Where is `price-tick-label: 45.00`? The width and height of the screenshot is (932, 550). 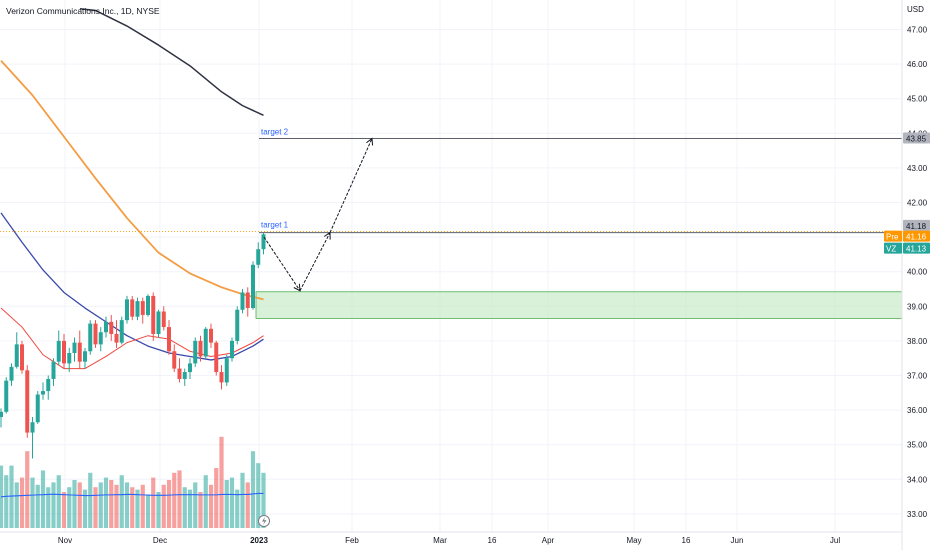
price-tick-label: 45.00 is located at coordinates (917, 99).